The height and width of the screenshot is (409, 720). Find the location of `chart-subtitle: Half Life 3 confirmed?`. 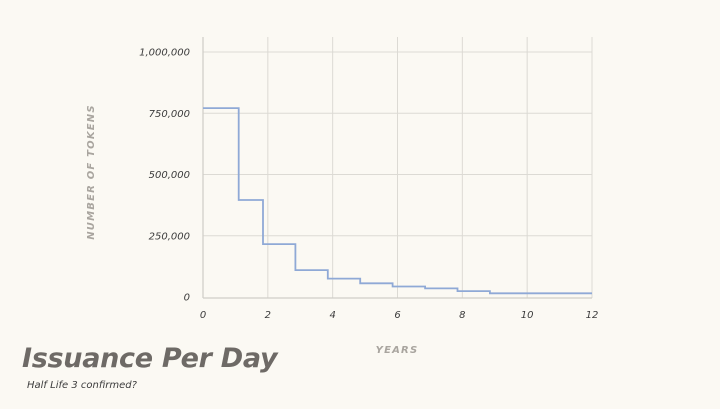

chart-subtitle: Half Life 3 confirmed? is located at coordinates (82, 385).